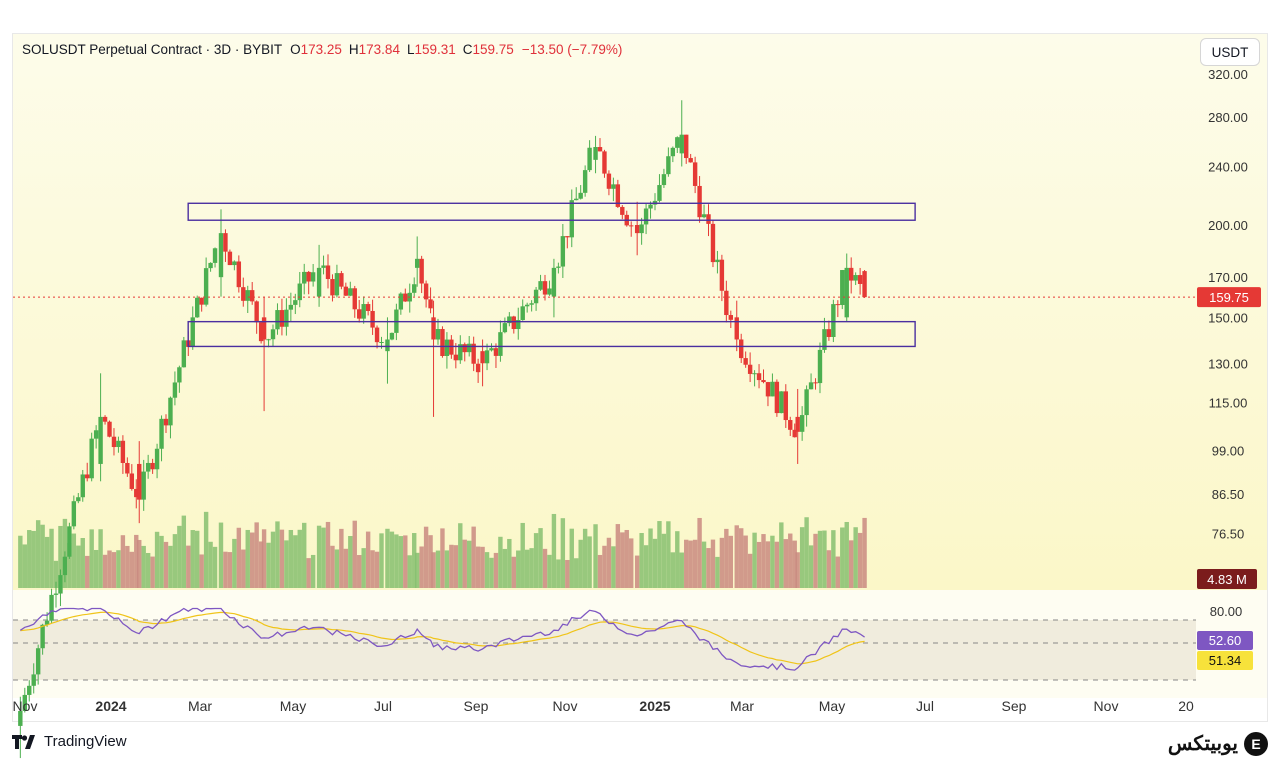  I want to click on low-label: L, so click(410, 49).